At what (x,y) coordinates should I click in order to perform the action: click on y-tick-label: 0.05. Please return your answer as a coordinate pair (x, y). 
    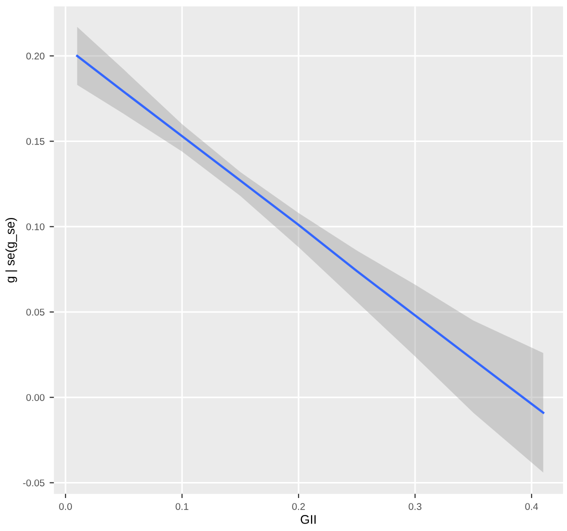
    Looking at the image, I should click on (35, 312).